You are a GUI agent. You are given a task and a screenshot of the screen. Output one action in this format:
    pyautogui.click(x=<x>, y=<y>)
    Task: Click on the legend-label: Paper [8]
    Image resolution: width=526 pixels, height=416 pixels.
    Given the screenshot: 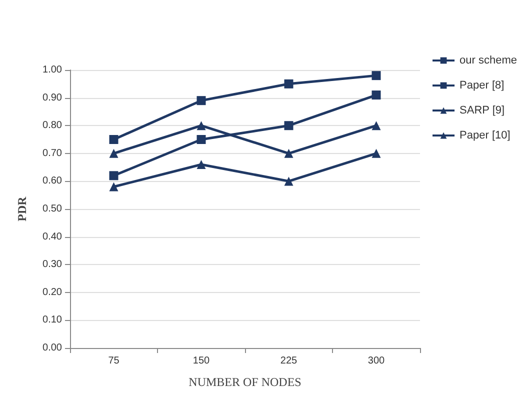 What is the action you would take?
    pyautogui.click(x=482, y=86)
    